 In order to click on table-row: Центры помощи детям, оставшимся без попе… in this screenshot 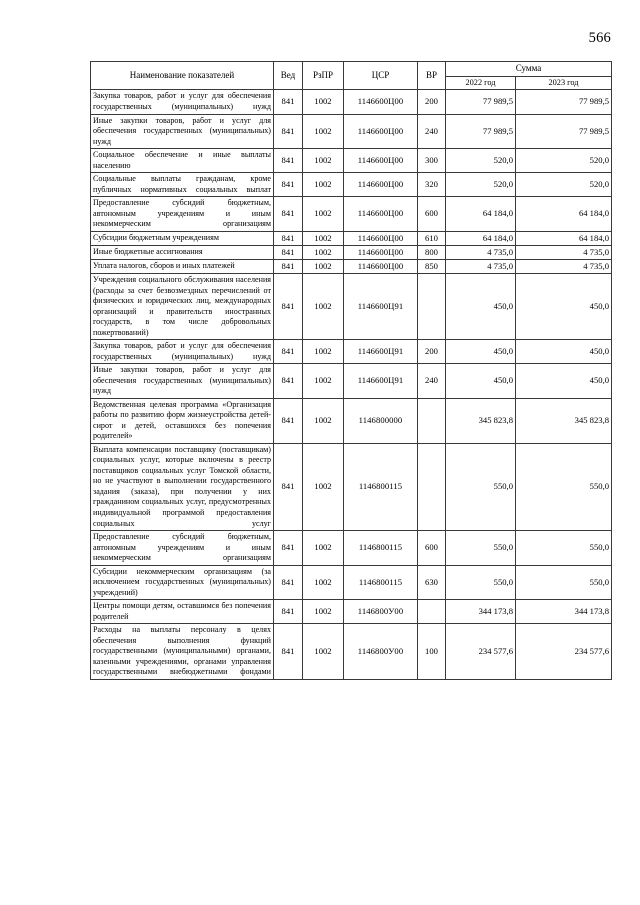, I will do `click(351, 612)`.